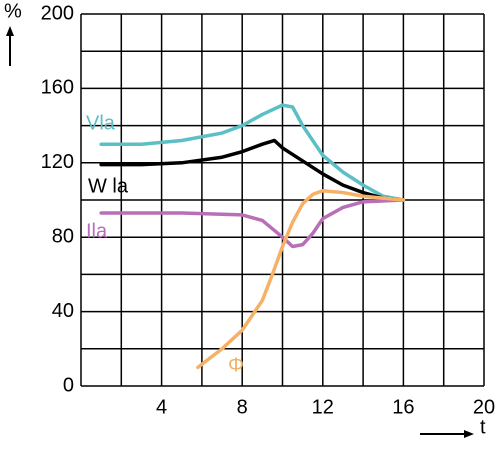 The image size is (500, 453). I want to click on y-tick-label: 120, so click(57, 162).